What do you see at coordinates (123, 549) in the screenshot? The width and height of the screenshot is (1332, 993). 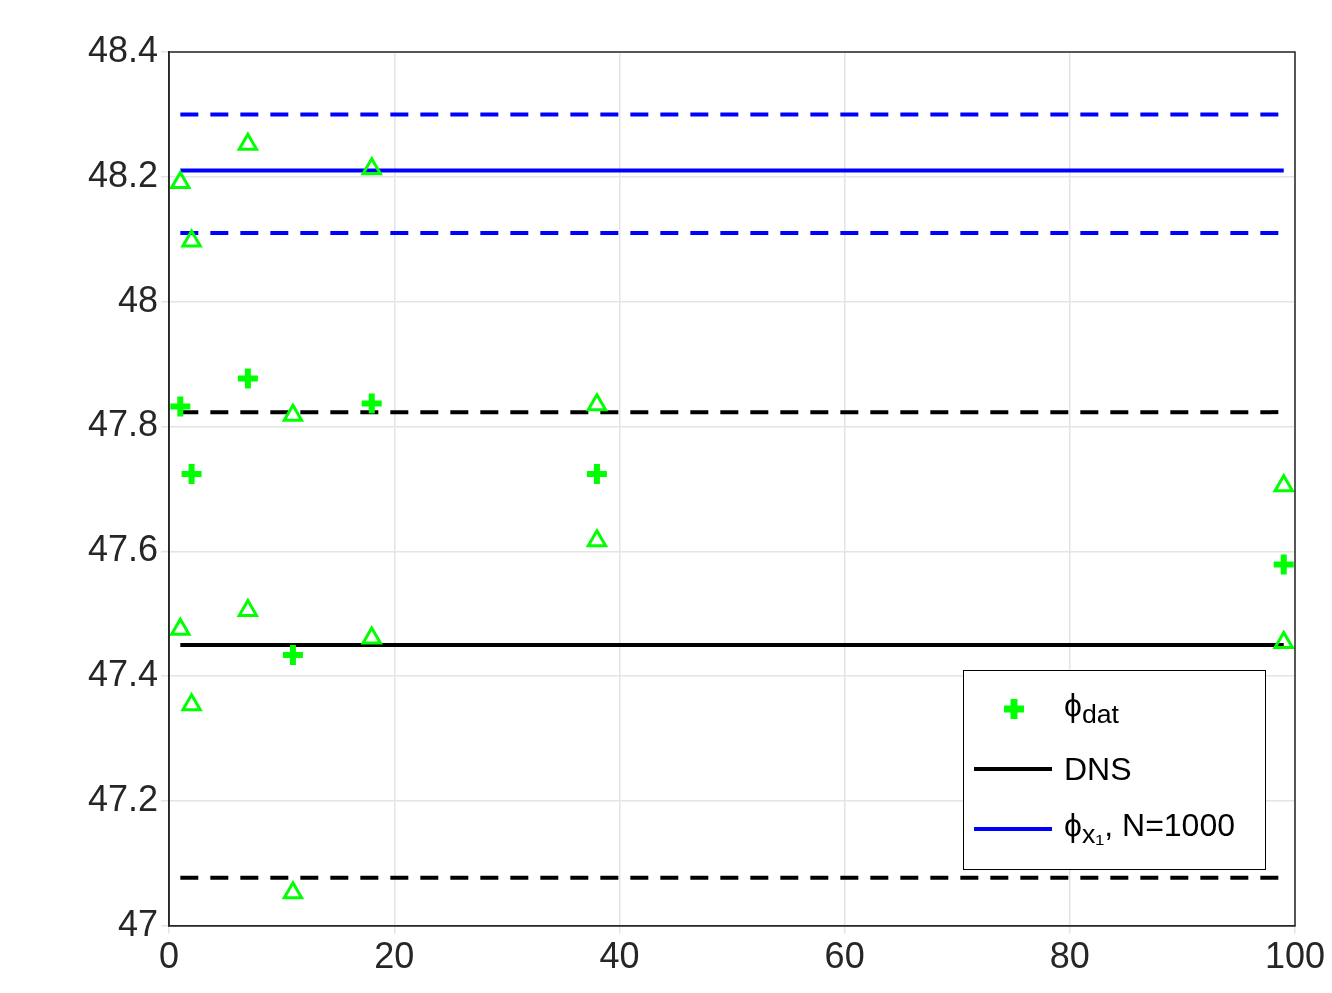 I see `y-tick-label: 47.6` at bounding box center [123, 549].